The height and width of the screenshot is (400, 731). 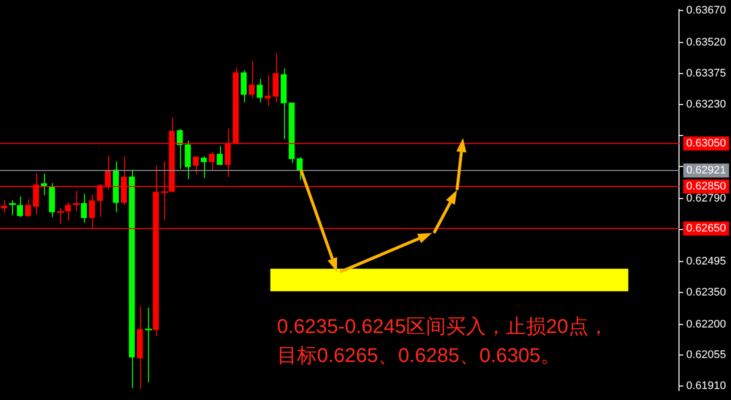 What do you see at coordinates (706, 292) in the screenshot?
I see `y-tick-label: 0.62350` at bounding box center [706, 292].